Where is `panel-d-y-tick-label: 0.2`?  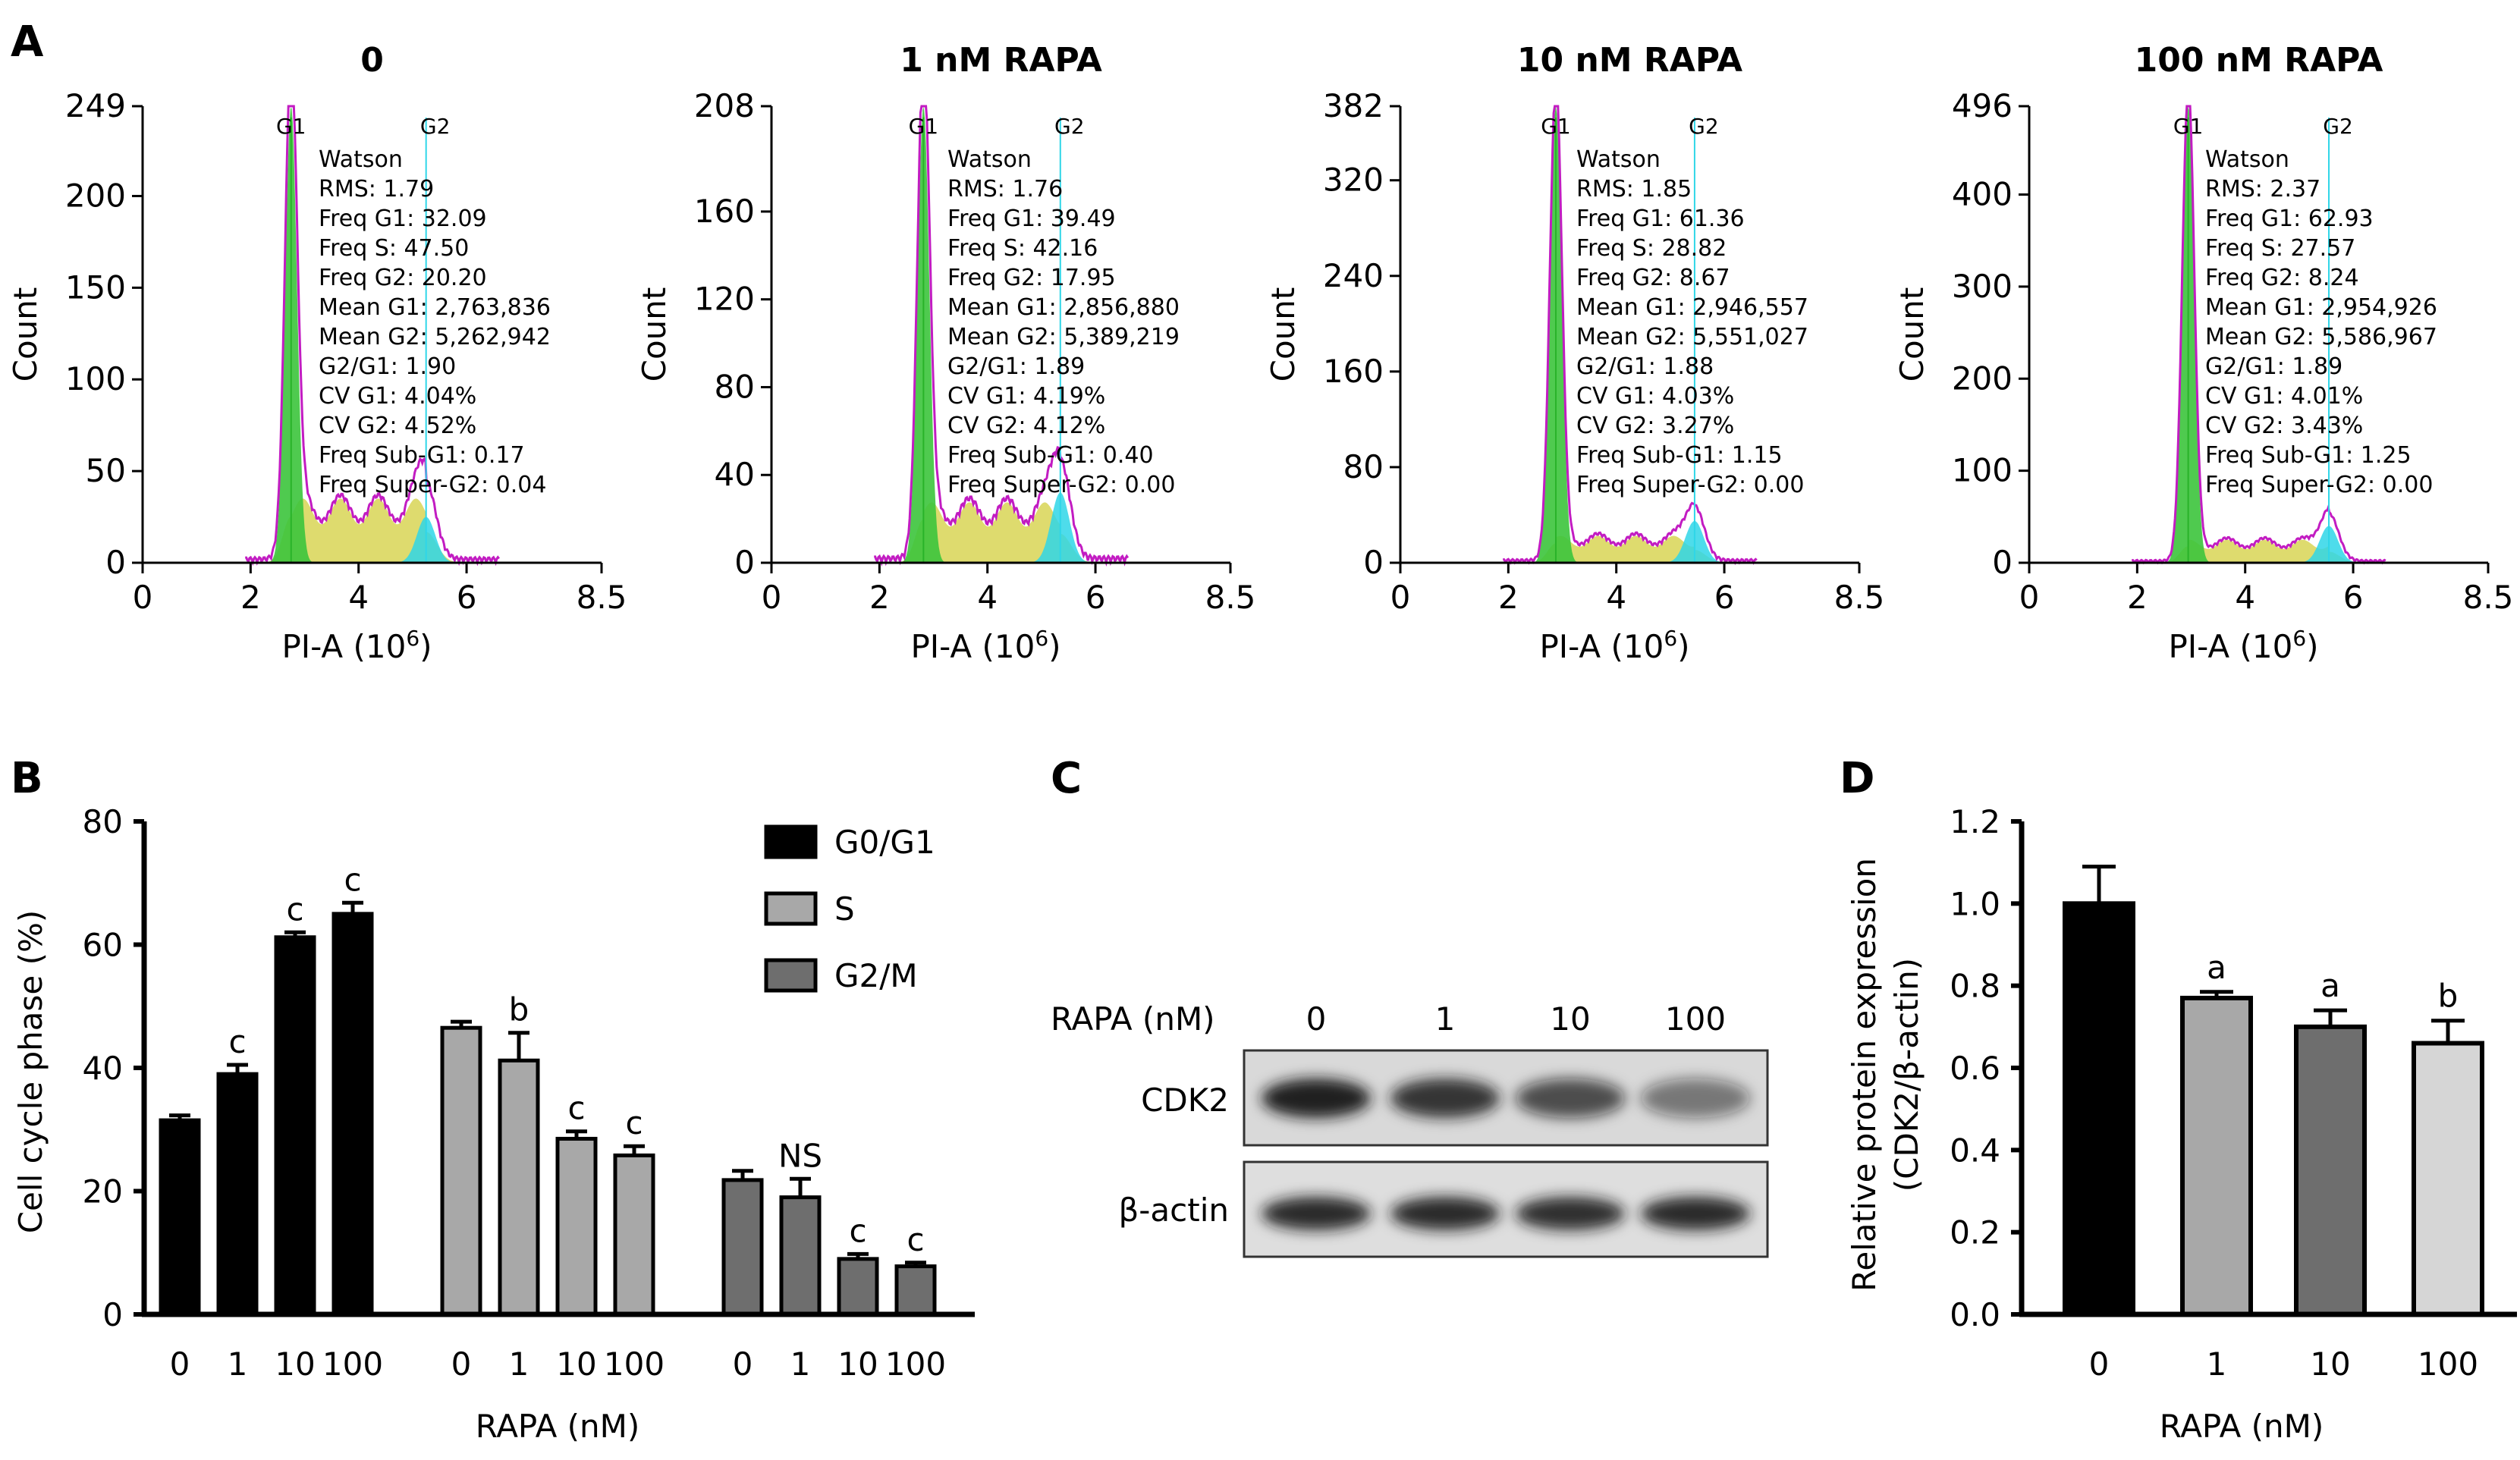 panel-d-y-tick-label: 0.2 is located at coordinates (1975, 1232).